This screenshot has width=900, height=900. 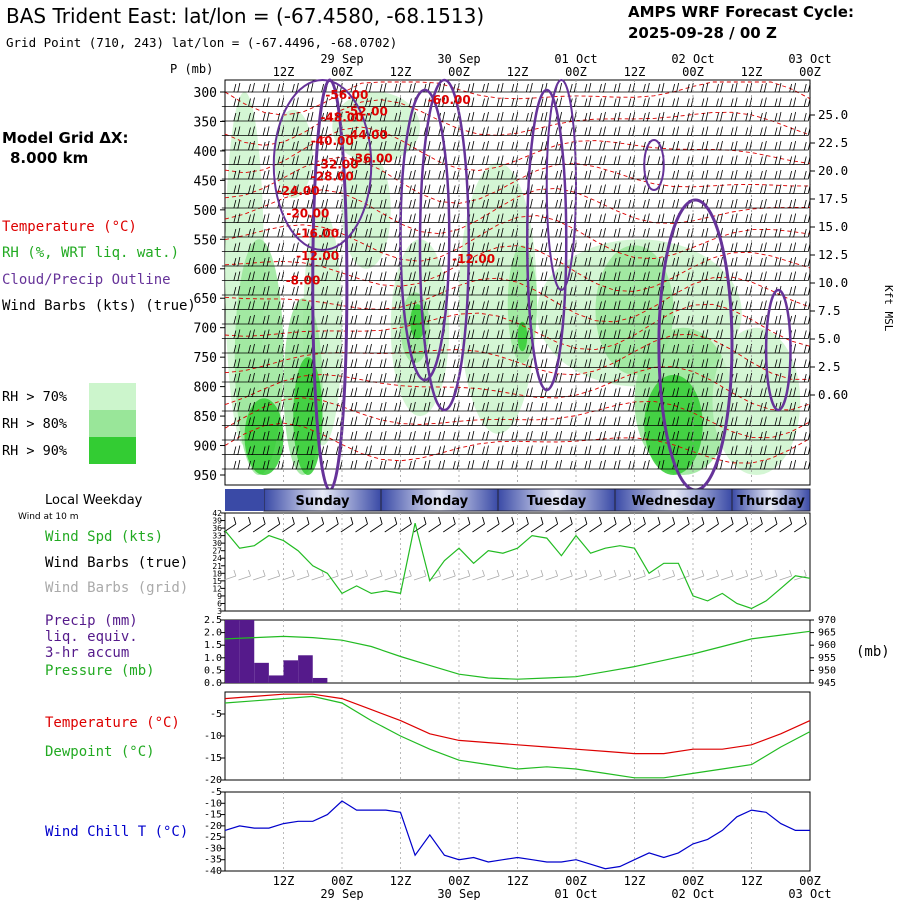 What do you see at coordinates (112, 396) in the screenshot?
I see `legend-rh70-swatch` at bounding box center [112, 396].